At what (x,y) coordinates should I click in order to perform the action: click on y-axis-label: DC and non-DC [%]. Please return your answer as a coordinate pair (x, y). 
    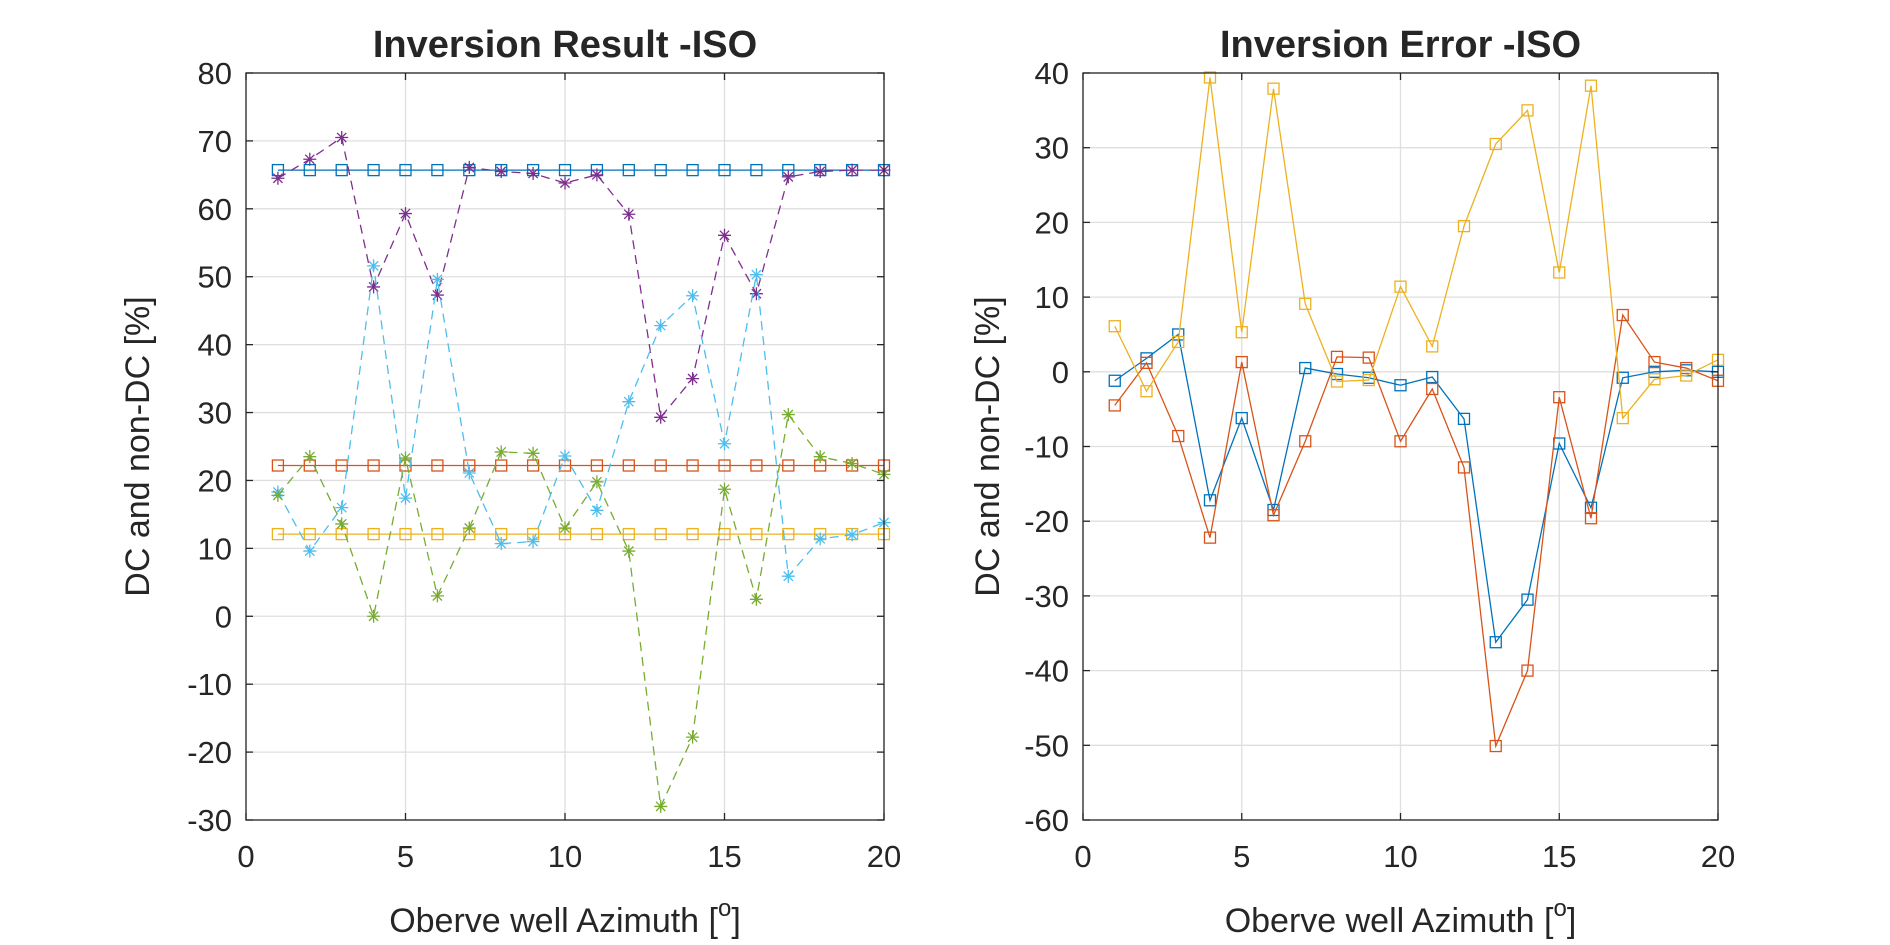
    Looking at the image, I should click on (138, 446).